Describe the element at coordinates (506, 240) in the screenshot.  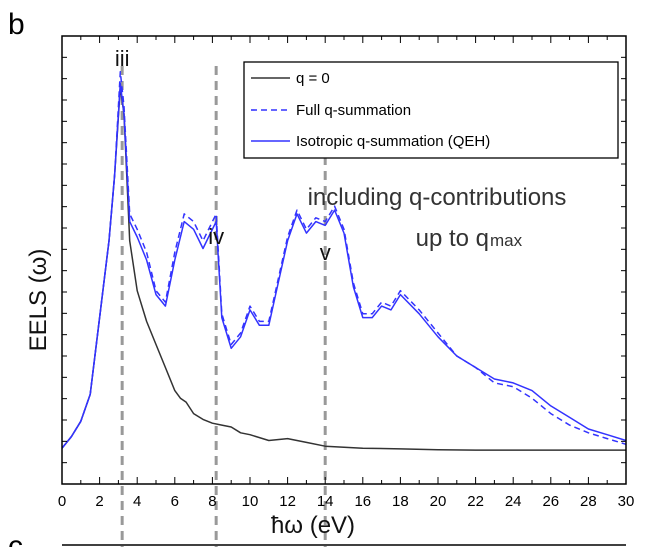
I see `annotation-subscript: max` at that location.